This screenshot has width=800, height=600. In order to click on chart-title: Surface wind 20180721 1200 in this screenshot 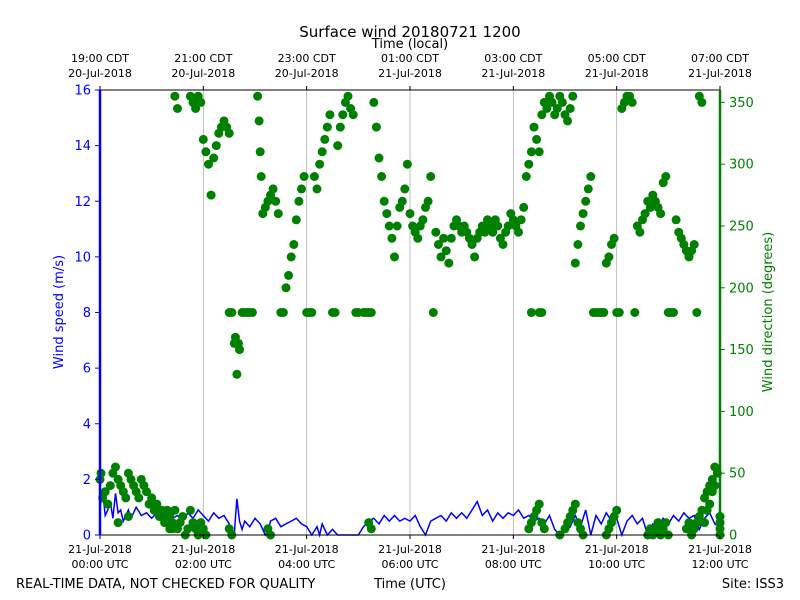, I will do `click(409, 32)`.